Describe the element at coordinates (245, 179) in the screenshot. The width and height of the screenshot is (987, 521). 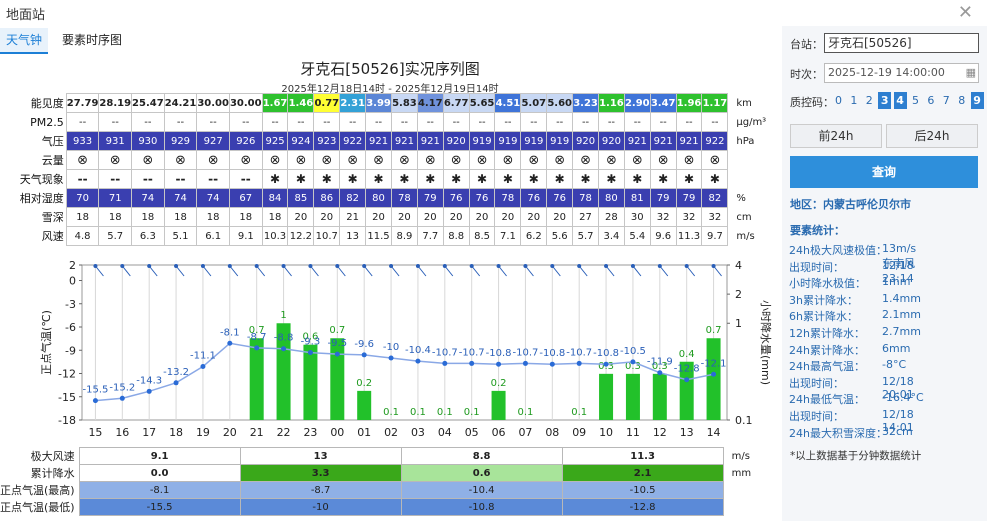
I see `cell-weather: --` at that location.